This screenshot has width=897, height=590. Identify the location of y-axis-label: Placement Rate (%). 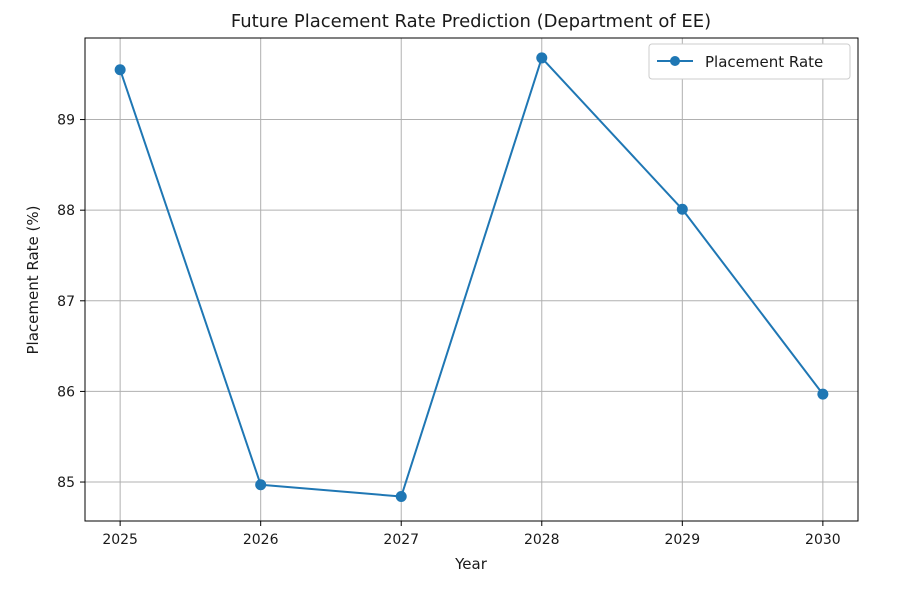
(33, 280).